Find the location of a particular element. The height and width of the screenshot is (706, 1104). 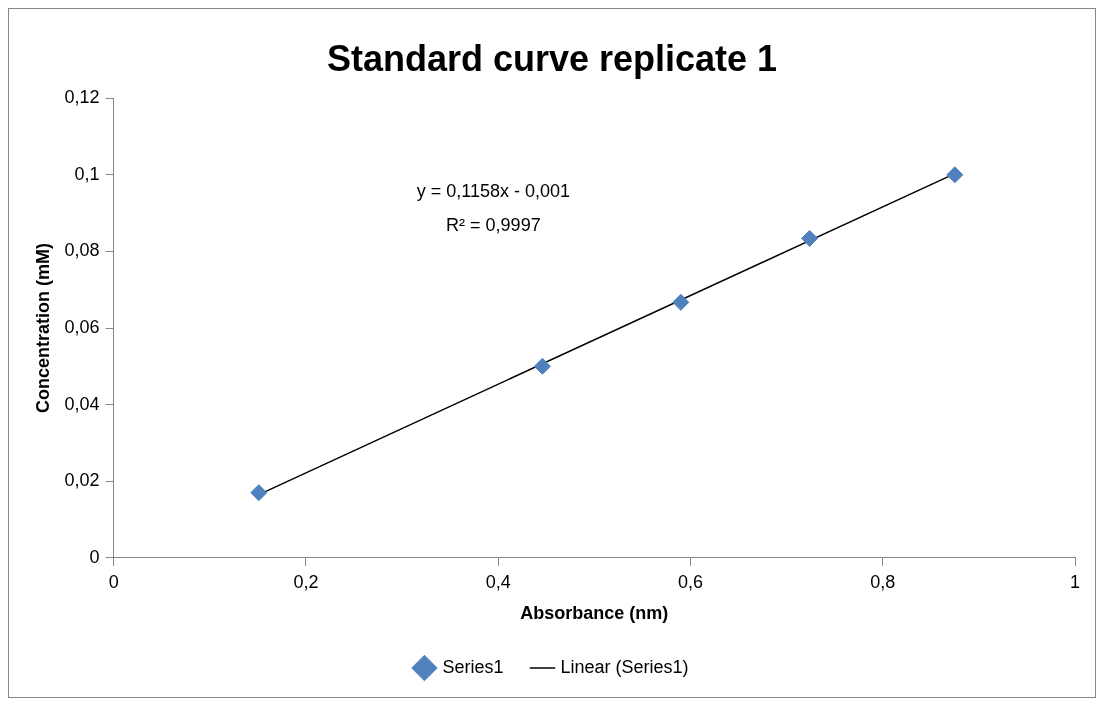

chart-title: Standard curve replicate 1 is located at coordinates (552, 58).